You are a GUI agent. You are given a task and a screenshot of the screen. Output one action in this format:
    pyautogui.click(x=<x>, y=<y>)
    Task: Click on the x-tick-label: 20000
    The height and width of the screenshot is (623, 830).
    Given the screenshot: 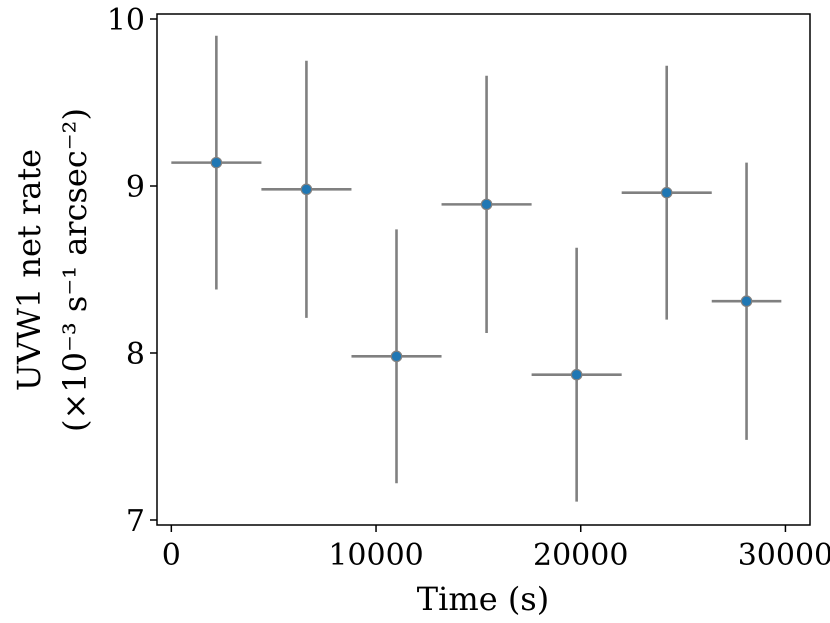 What is the action you would take?
    pyautogui.click(x=580, y=555)
    